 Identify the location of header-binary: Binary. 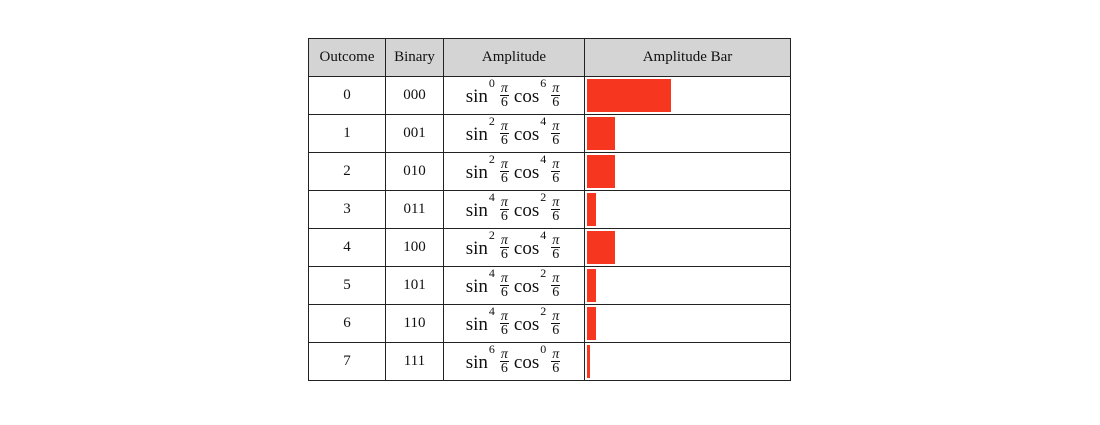
(414, 57).